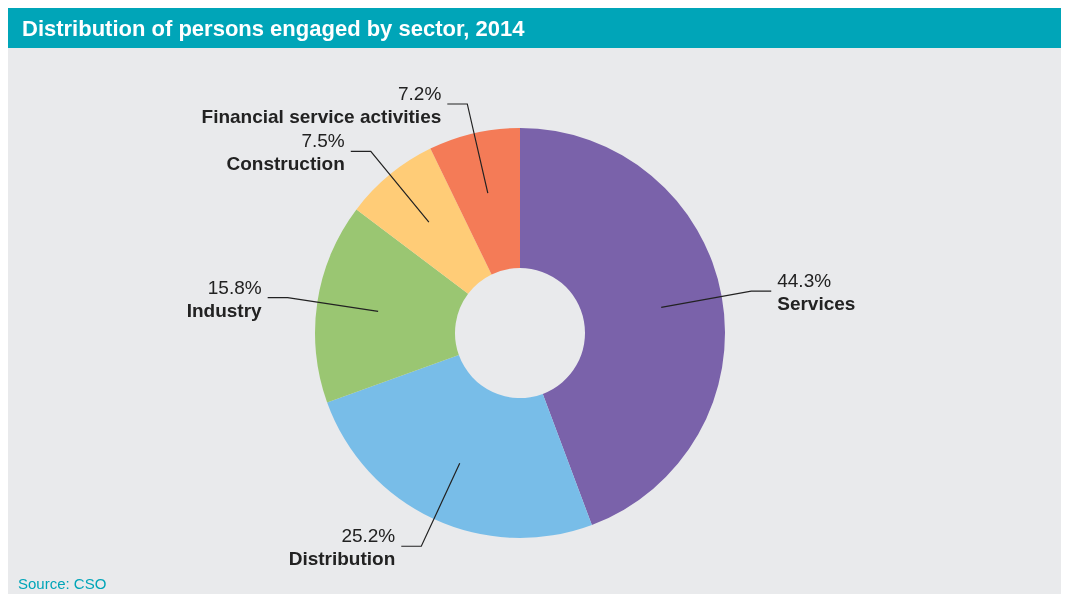 The image size is (1069, 602). Describe the element at coordinates (321, 116) in the screenshot. I see `slice-label: Financial service activities` at that location.